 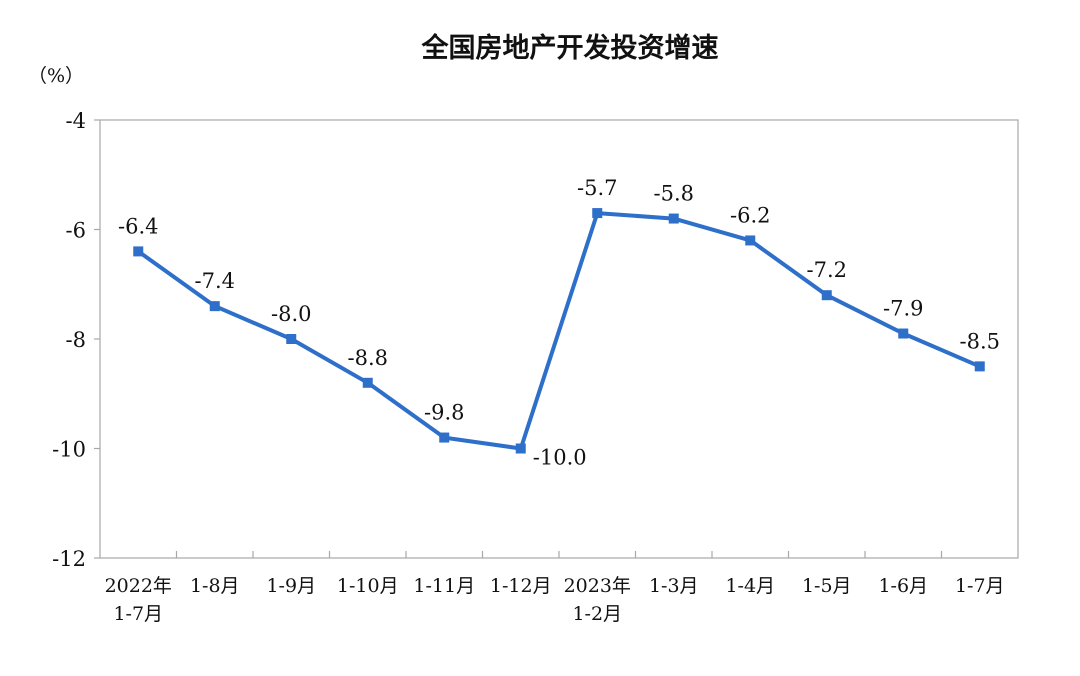 I want to click on chart-title: 全国房地产开发投资增速, so click(x=570, y=48).